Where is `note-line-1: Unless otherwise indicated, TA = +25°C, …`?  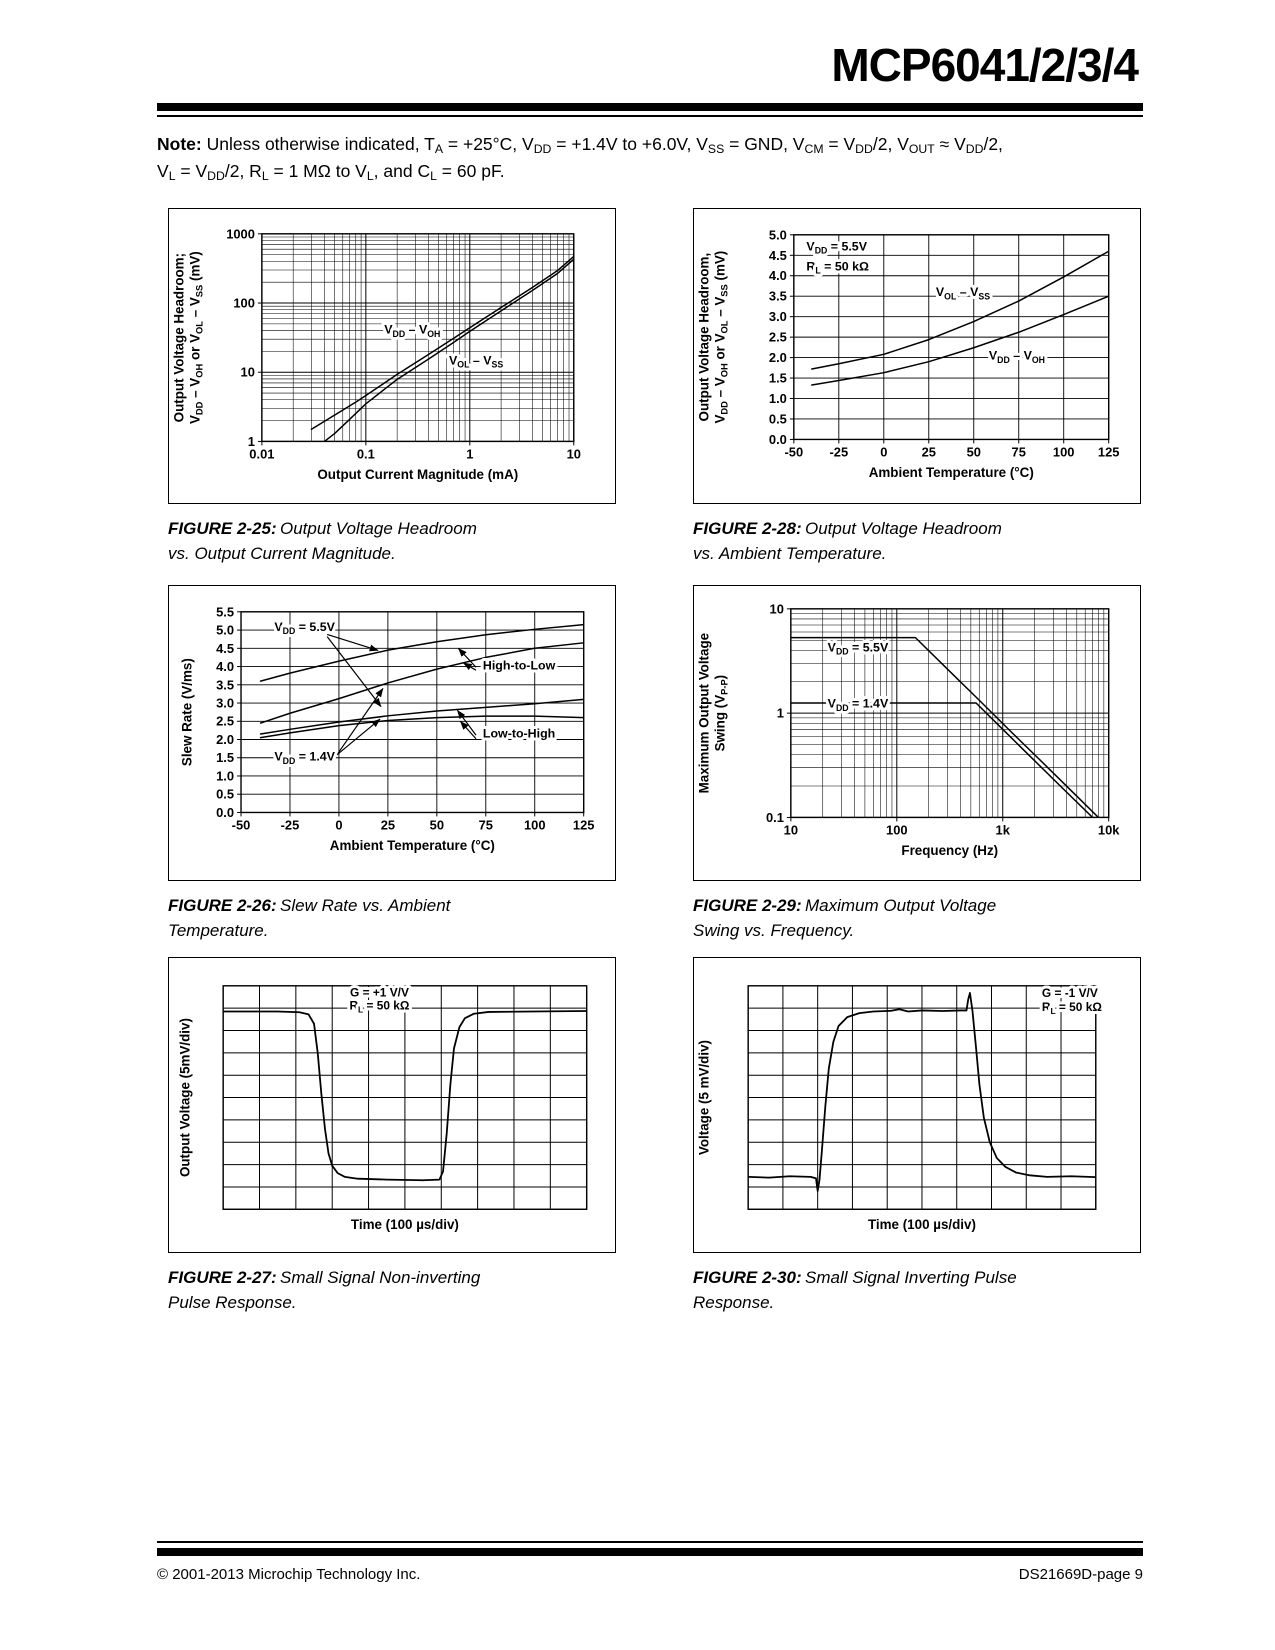 note-line-1: Unless otherwise indicated, TA = +25°C, … is located at coordinates (604, 145).